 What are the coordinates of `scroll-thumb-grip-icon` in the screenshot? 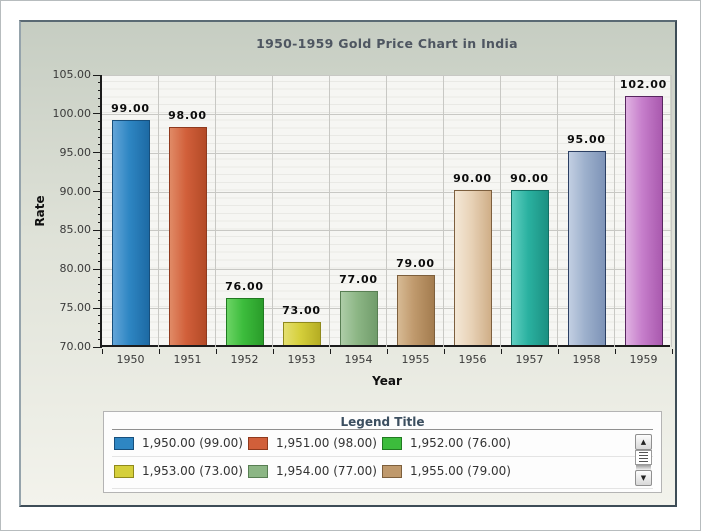 It's located at (643, 457).